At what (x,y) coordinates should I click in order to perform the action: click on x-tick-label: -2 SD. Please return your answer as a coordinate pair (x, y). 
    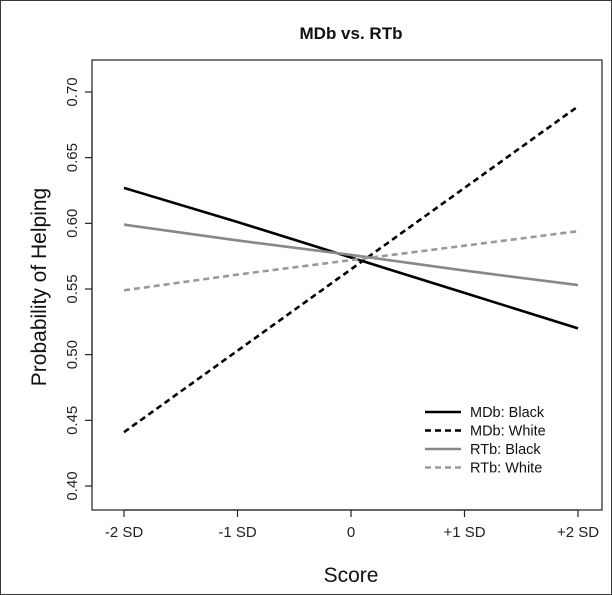
    Looking at the image, I should click on (124, 532).